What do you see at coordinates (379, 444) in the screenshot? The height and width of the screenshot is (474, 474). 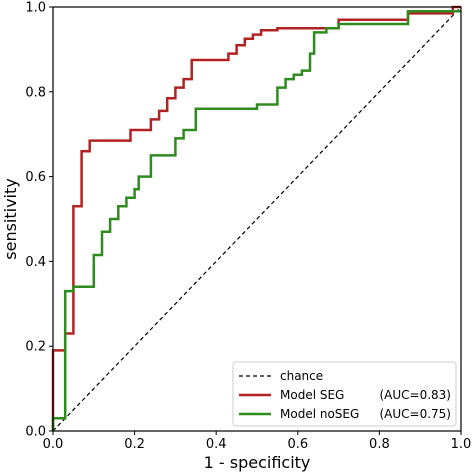 I see `x-tick-label: 0.8` at bounding box center [379, 444].